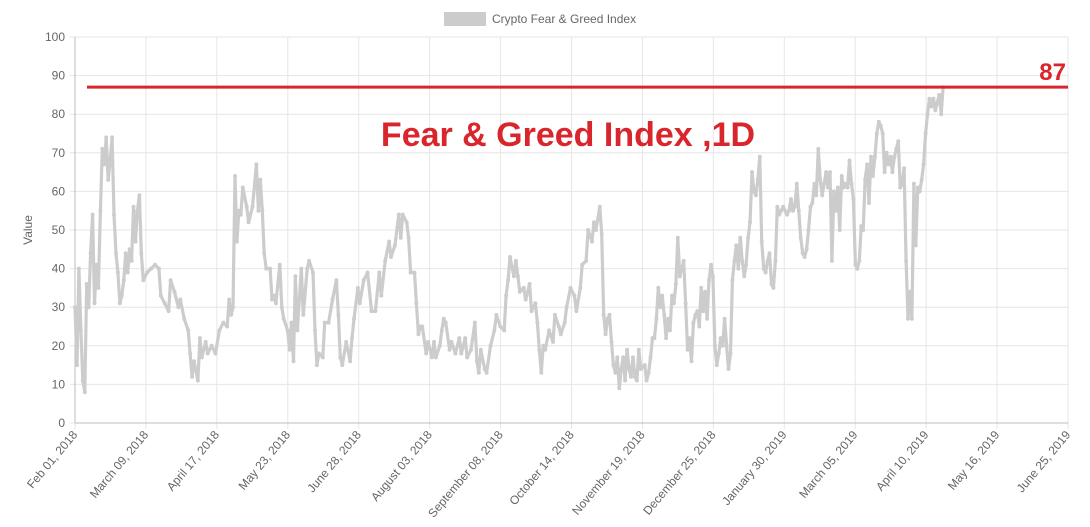 Image resolution: width=1090 pixels, height=527 pixels. What do you see at coordinates (568, 135) in the screenshot?
I see `chart-annotation: Fear & Greed Index ,1D` at bounding box center [568, 135].